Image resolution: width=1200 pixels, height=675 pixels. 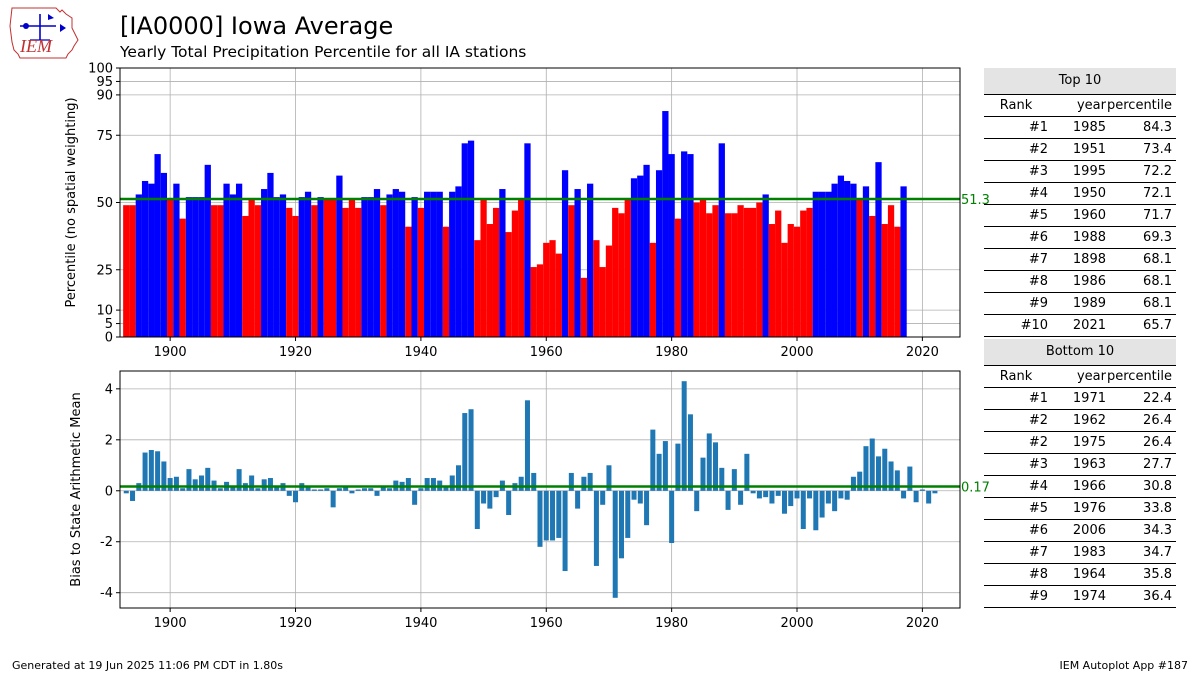 I want to click on bar-1994, so click(x=759, y=494).